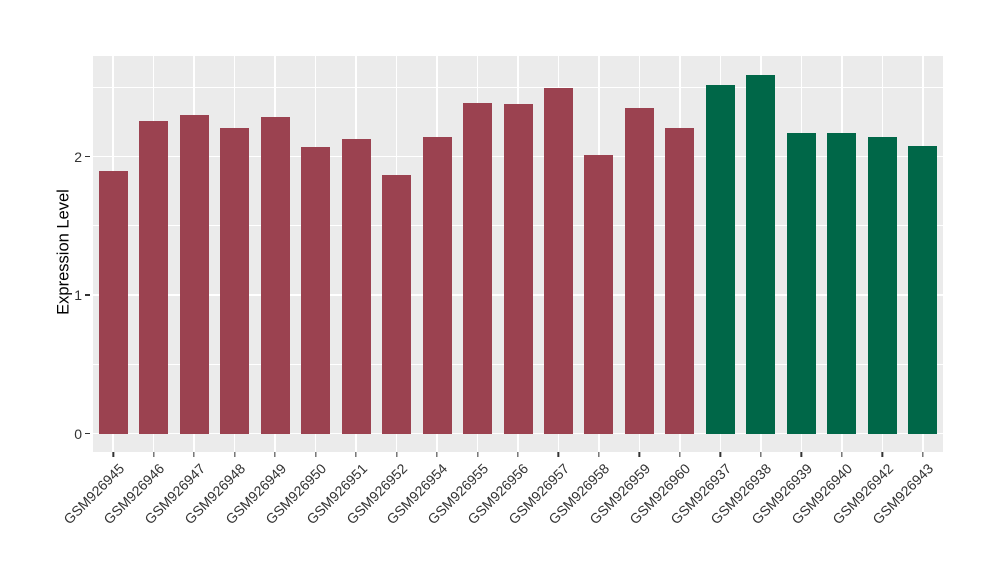 The image size is (1000, 580). What do you see at coordinates (356, 286) in the screenshot?
I see `bar-GSM926951` at bounding box center [356, 286].